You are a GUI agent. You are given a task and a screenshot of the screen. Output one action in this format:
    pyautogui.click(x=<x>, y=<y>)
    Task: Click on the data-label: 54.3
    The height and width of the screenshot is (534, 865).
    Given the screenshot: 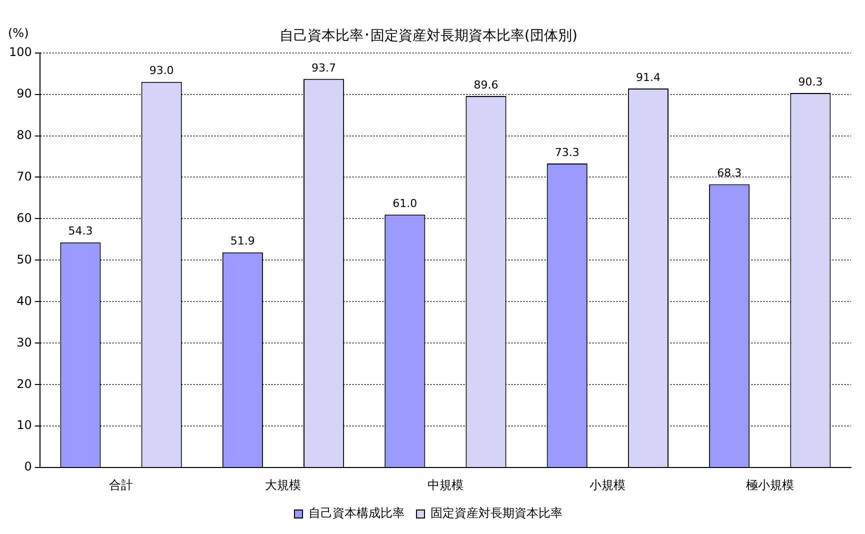 What is the action you would take?
    pyautogui.click(x=80, y=231)
    